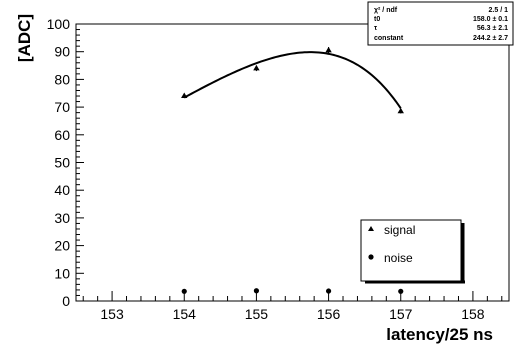 The image size is (516, 348). Describe the element at coordinates (185, 314) in the screenshot. I see `x-tick-label: 154` at that location.